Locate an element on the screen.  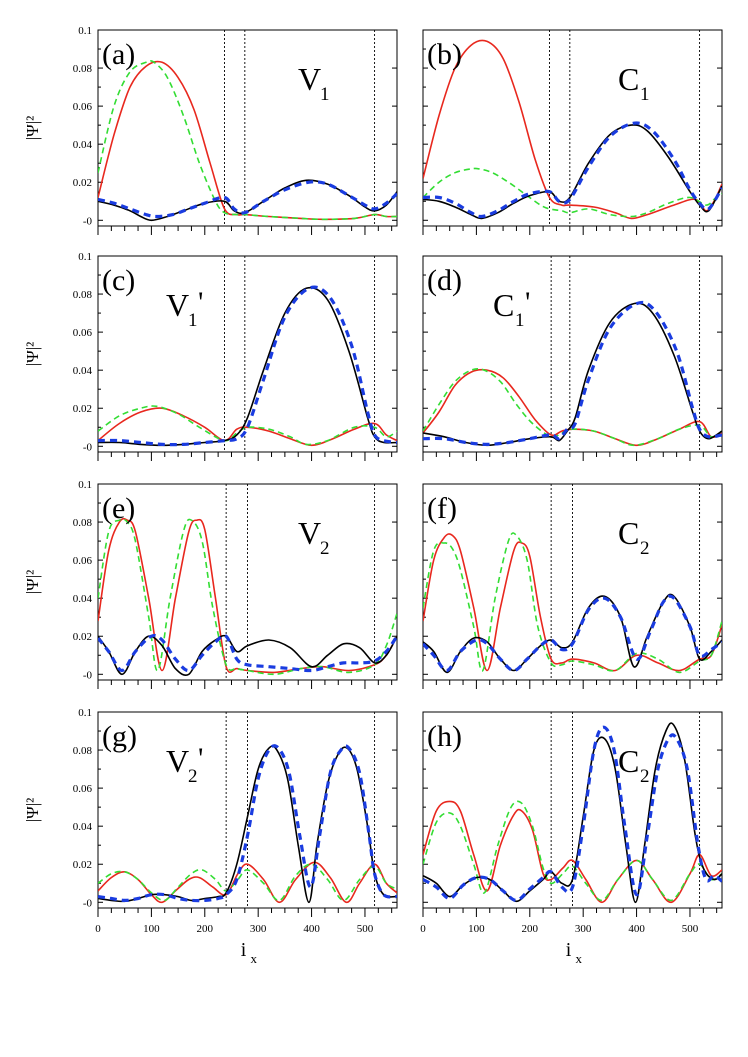
panel-label: (c) is located at coordinates (118, 280).